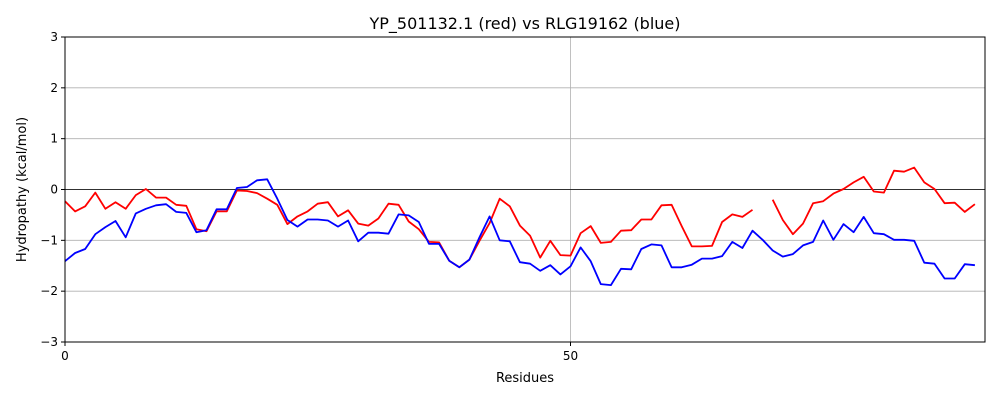  What do you see at coordinates (49, 240) in the screenshot?
I see `y-tick-label: −1` at bounding box center [49, 240].